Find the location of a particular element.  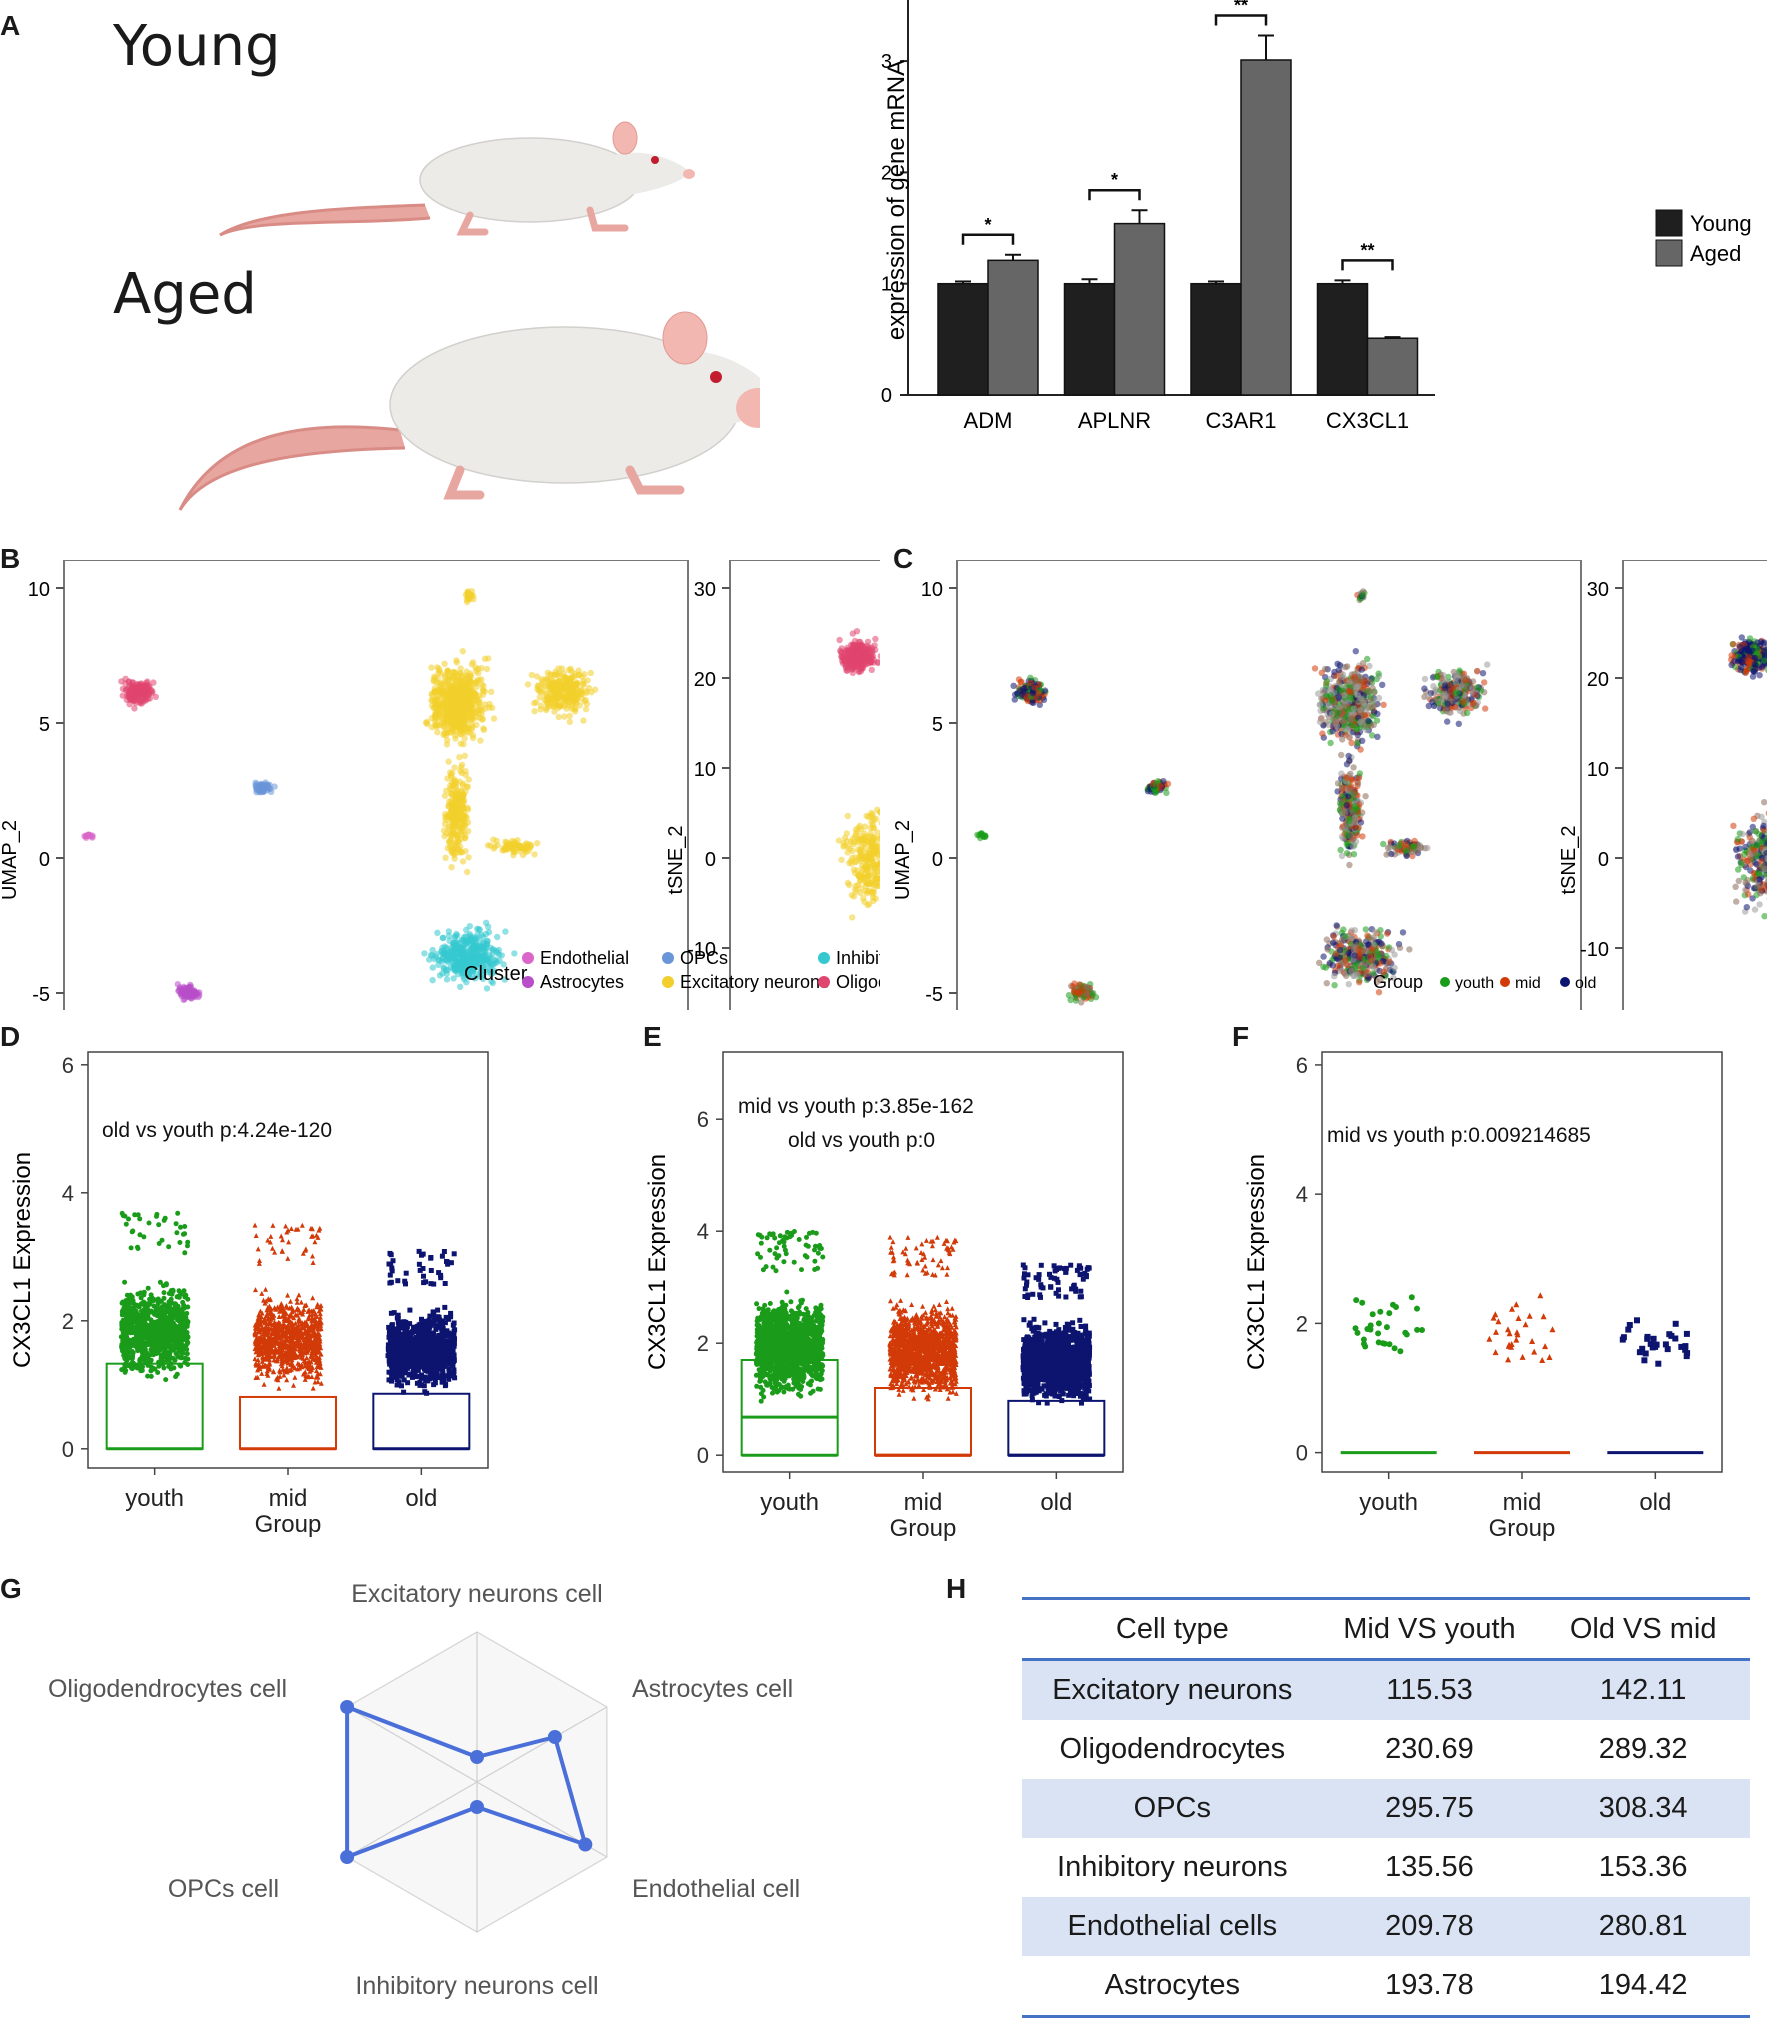

legend-swatch is located at coordinates (1669, 253).